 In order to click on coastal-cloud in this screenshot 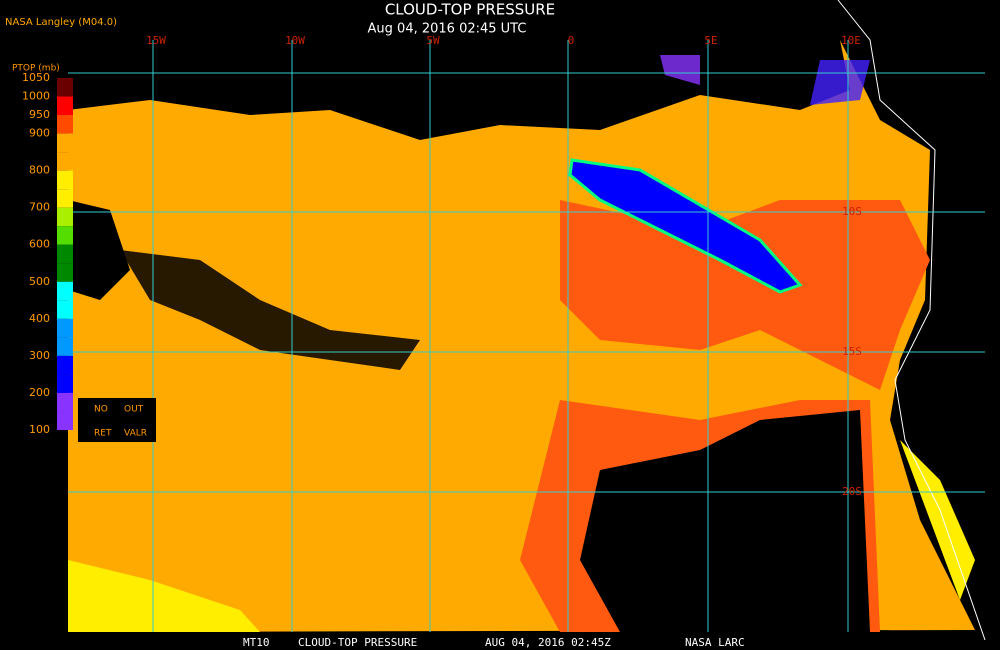, I will do `click(937, 520)`.